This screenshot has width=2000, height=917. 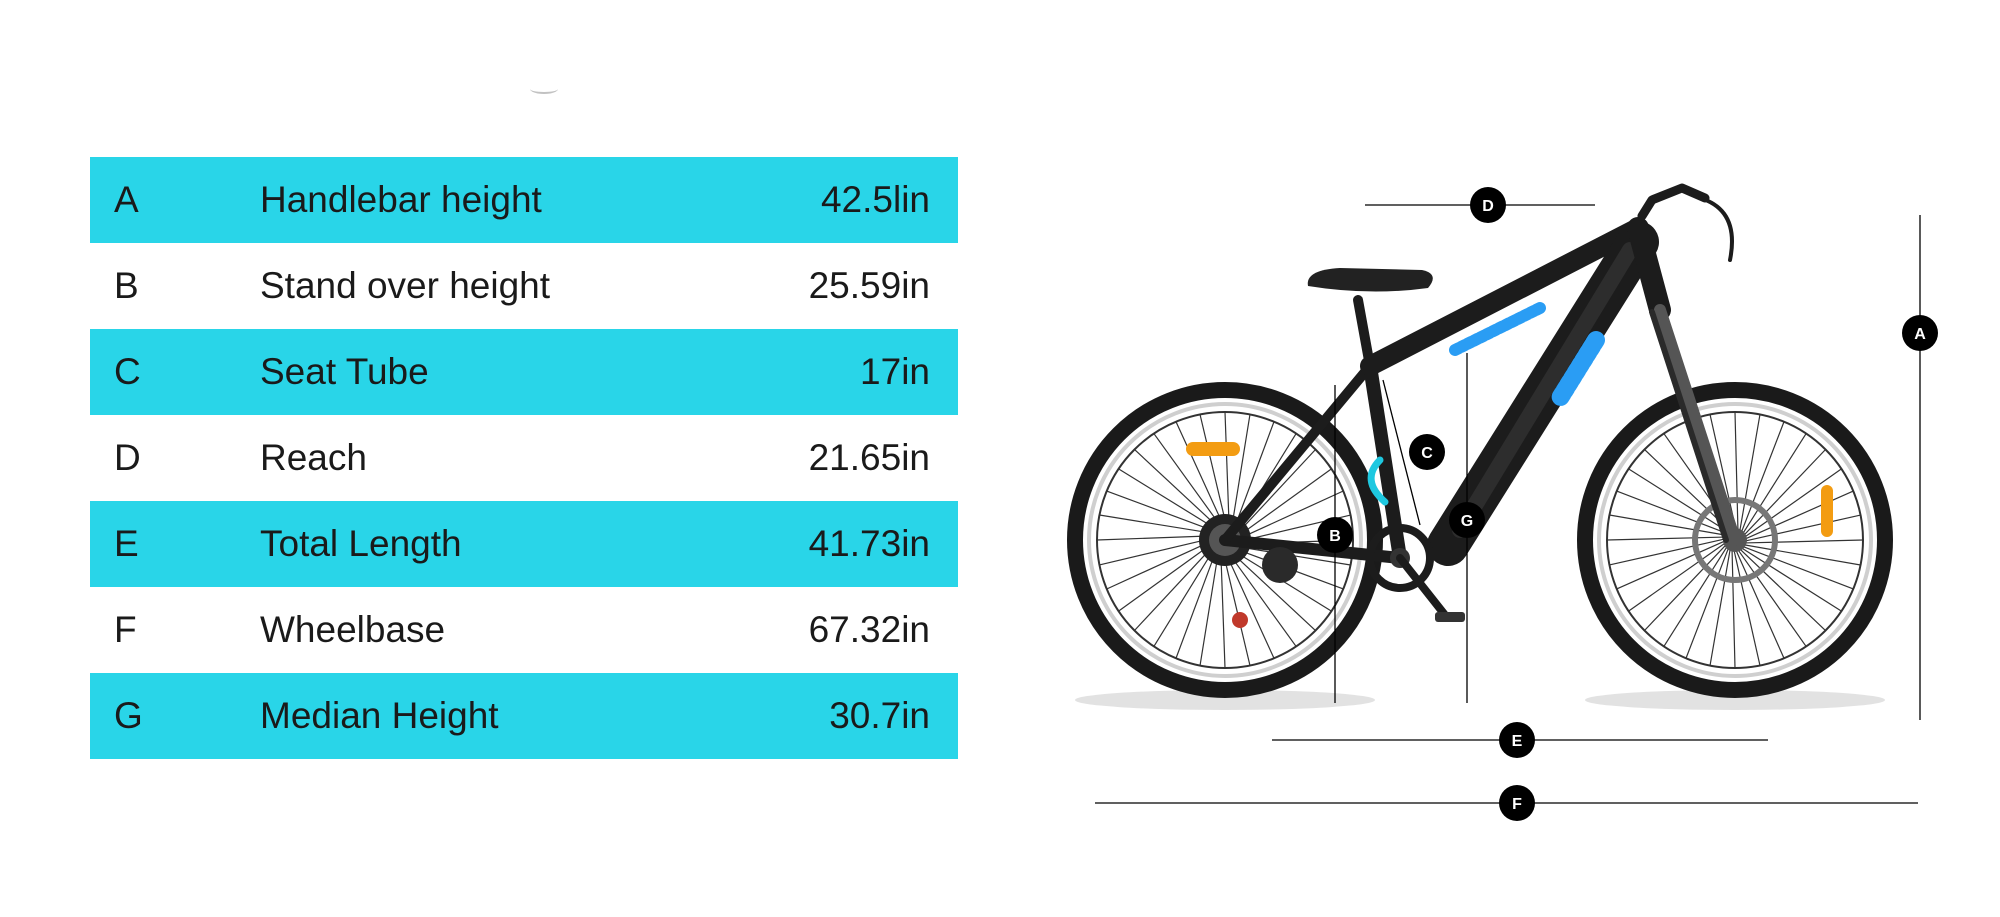 What do you see at coordinates (401, 199) in the screenshot?
I see `spec-name: Handlebar height` at bounding box center [401, 199].